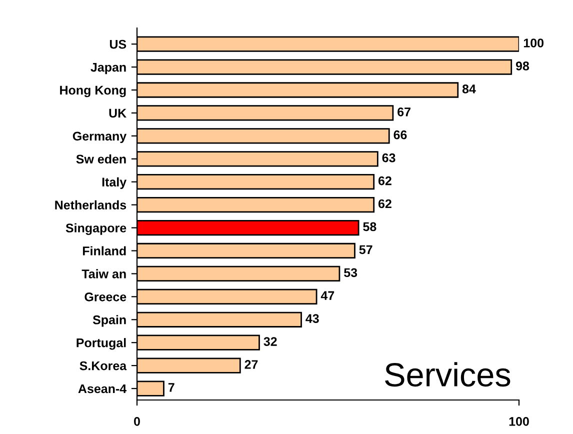 This screenshot has height=434, width=573. I want to click on y-tick-label: UK, so click(117, 113).